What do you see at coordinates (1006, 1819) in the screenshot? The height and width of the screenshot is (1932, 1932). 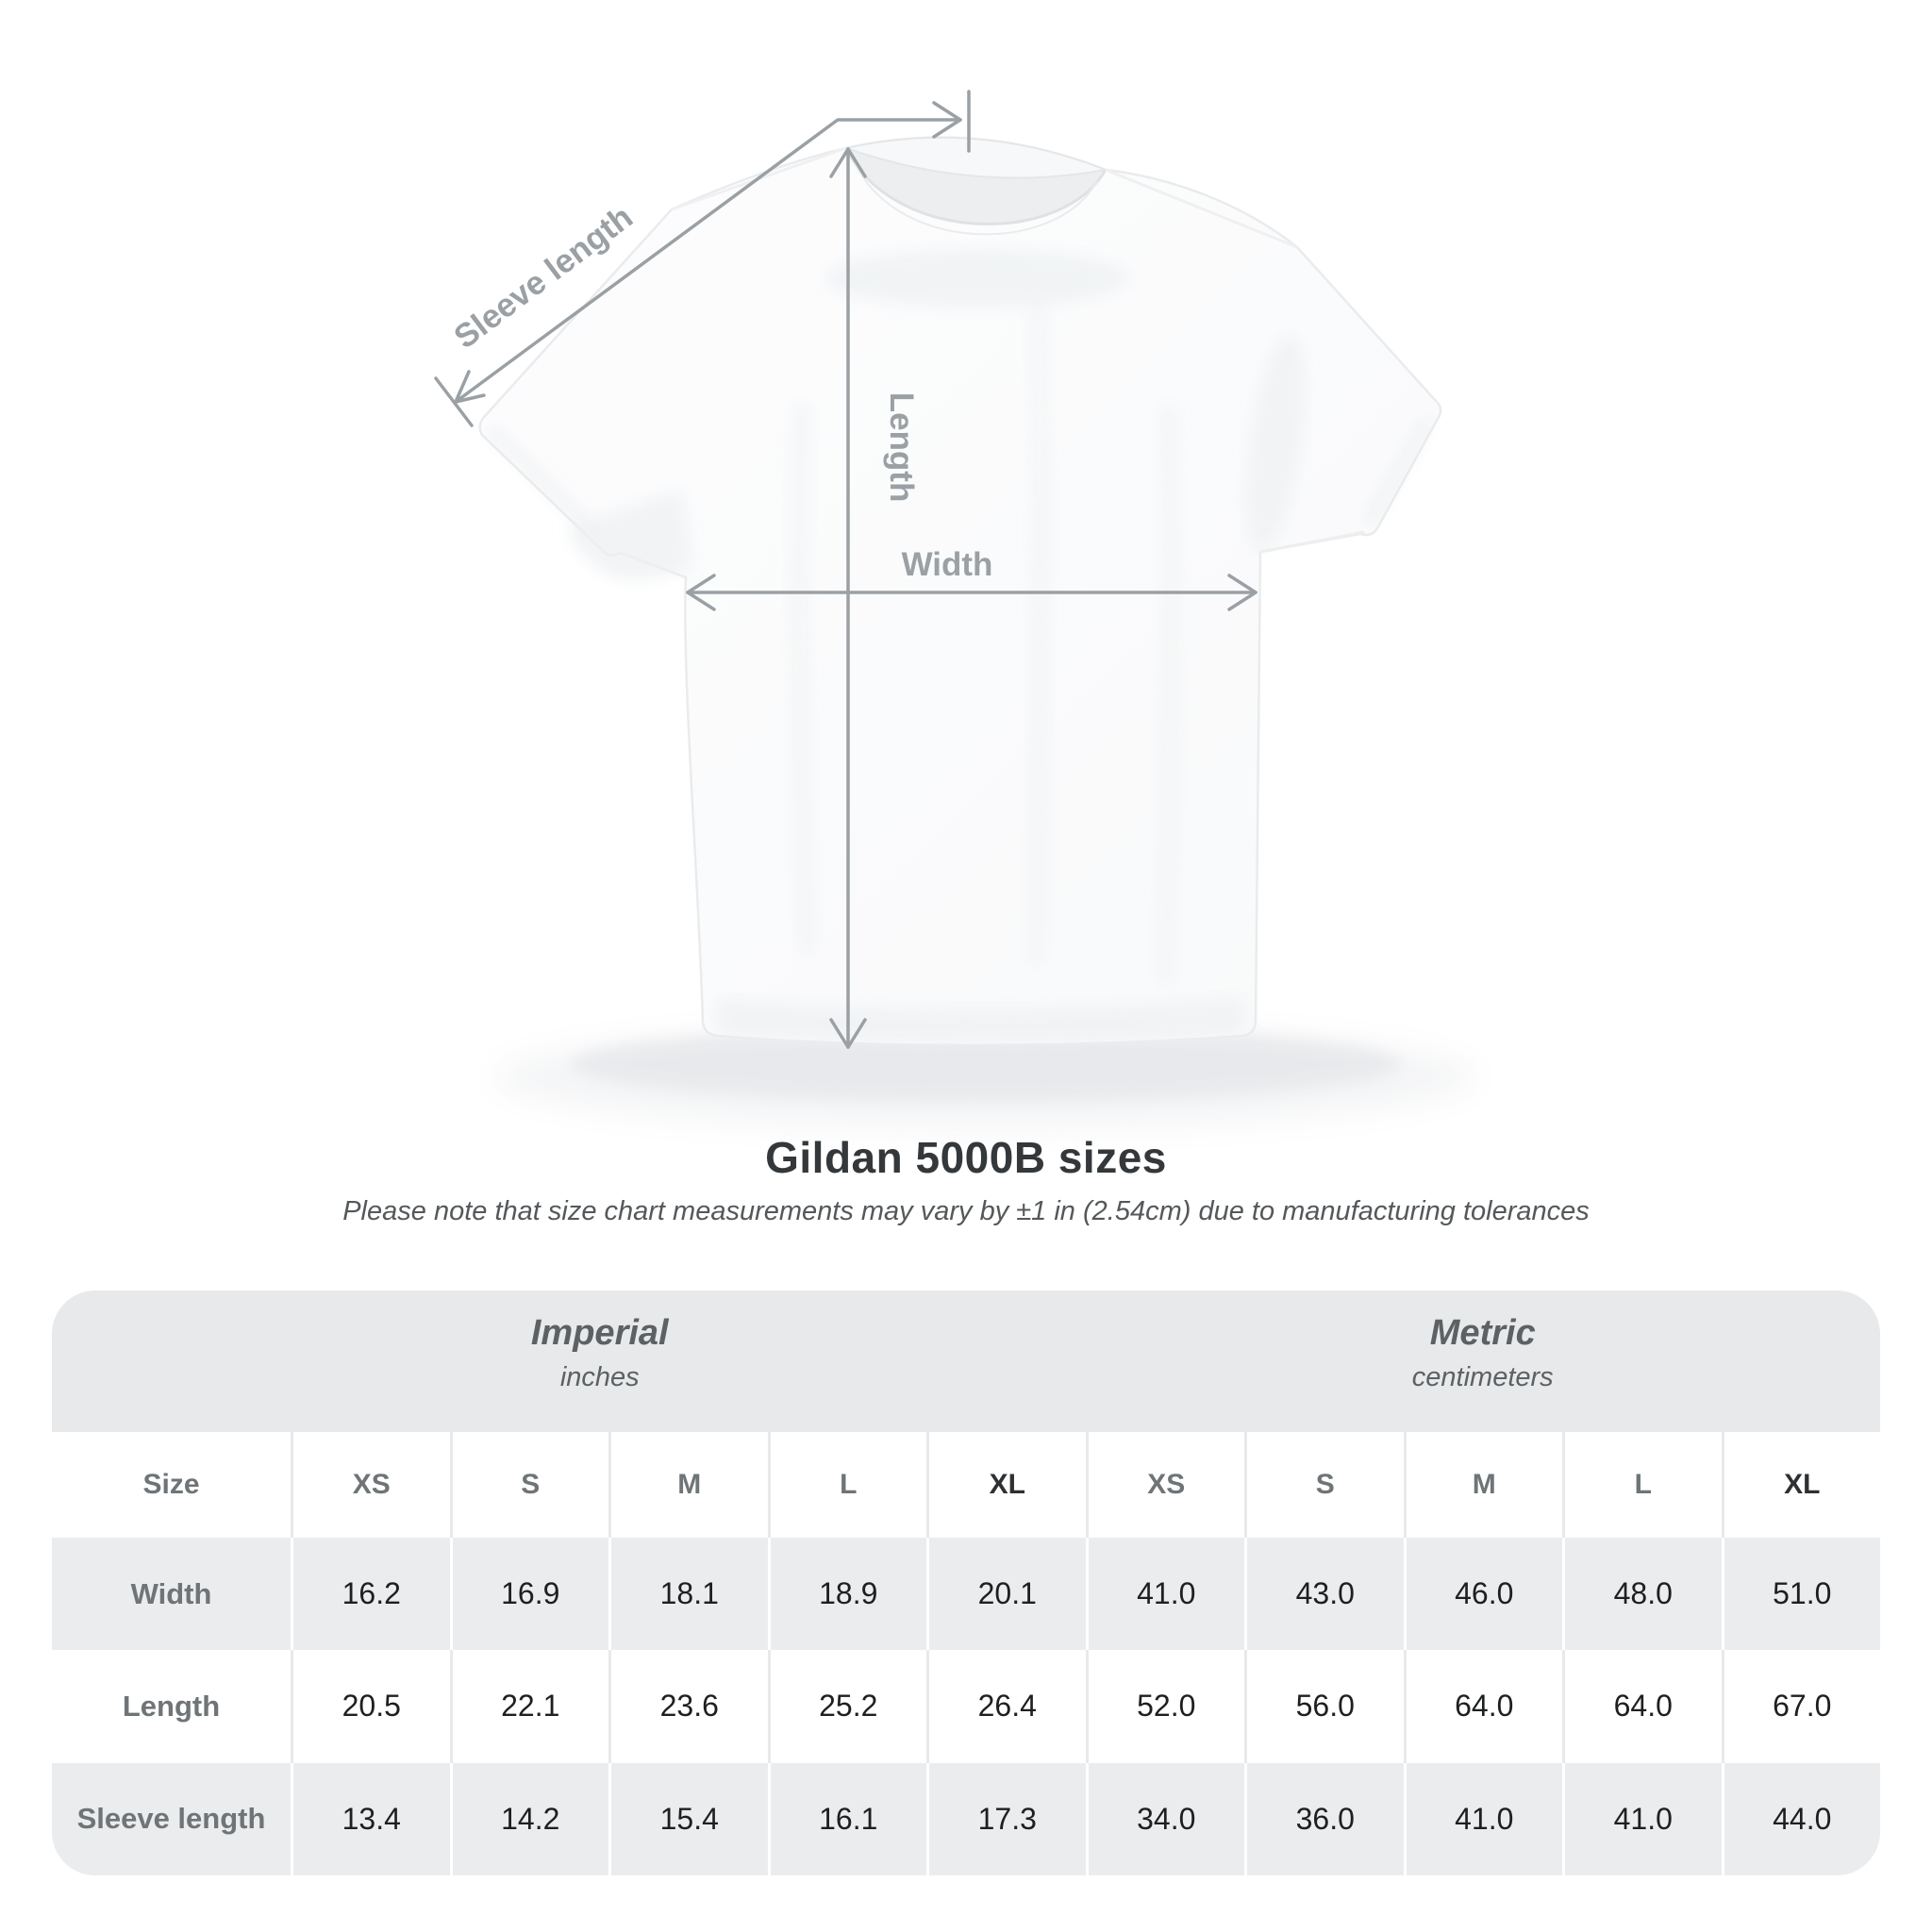 I see `table-cell: 17.3` at bounding box center [1006, 1819].